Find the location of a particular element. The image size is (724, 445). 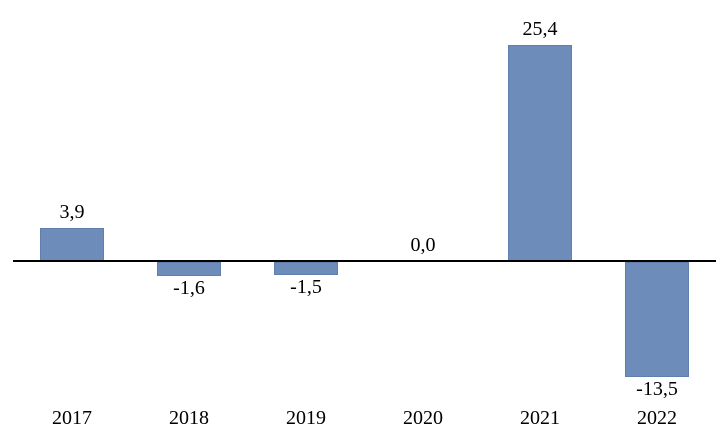

bar-2021 is located at coordinates (540, 153).